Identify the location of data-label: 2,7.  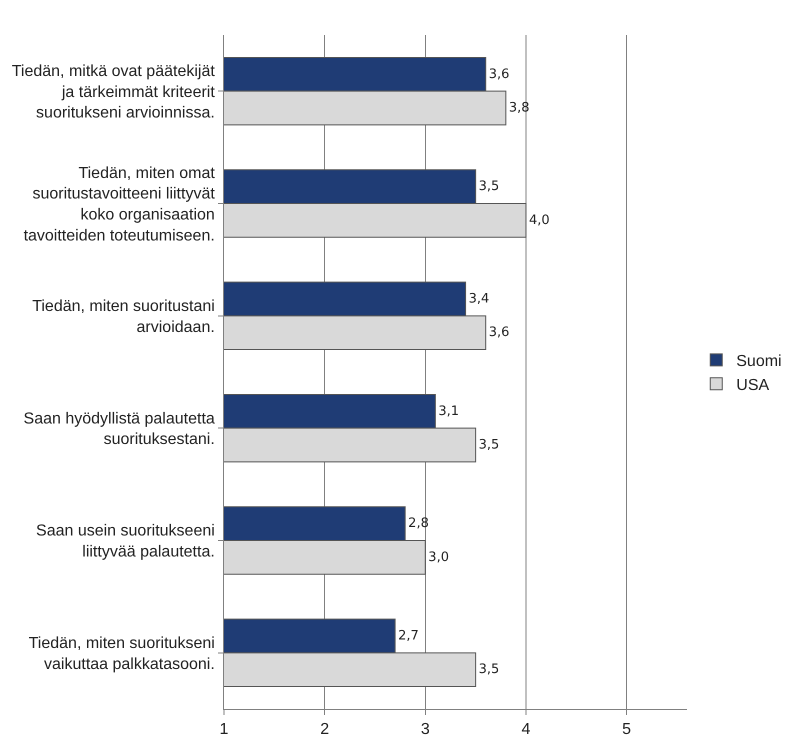
(408, 636).